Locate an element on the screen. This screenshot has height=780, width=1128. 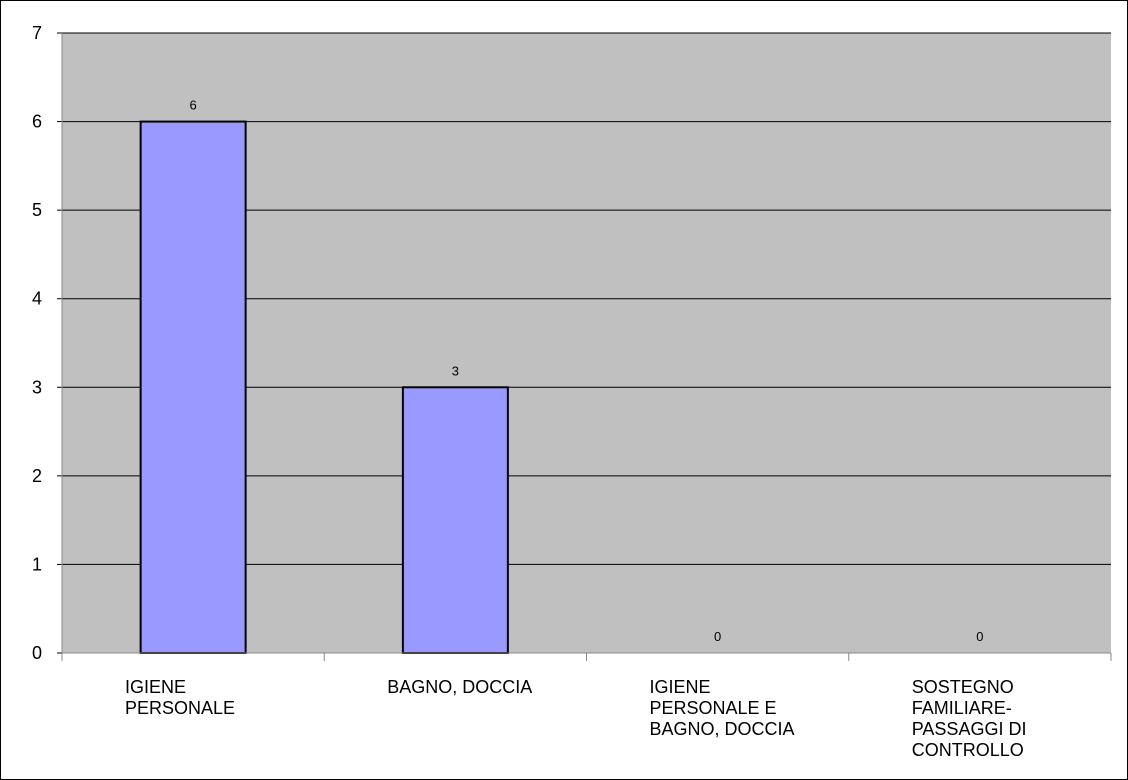
y-tick-label: 1 is located at coordinates (37, 564).